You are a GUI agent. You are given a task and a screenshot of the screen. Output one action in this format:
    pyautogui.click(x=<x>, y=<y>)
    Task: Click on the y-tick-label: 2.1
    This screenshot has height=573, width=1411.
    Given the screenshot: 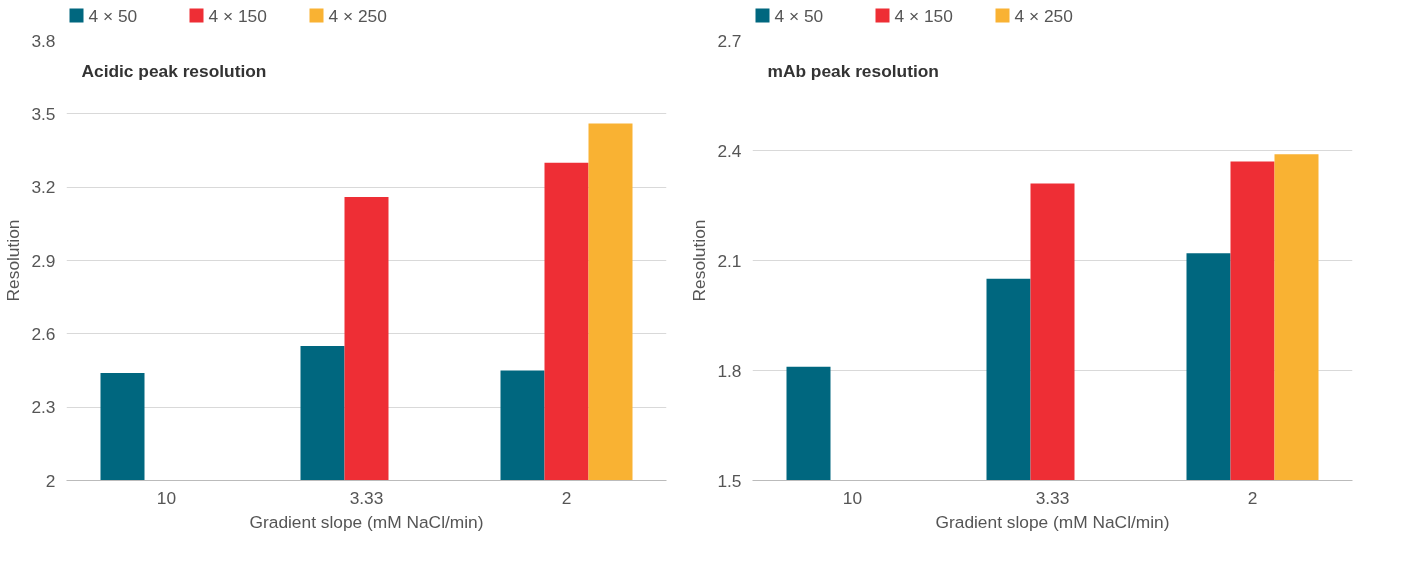 What is the action you would take?
    pyautogui.click(x=729, y=260)
    